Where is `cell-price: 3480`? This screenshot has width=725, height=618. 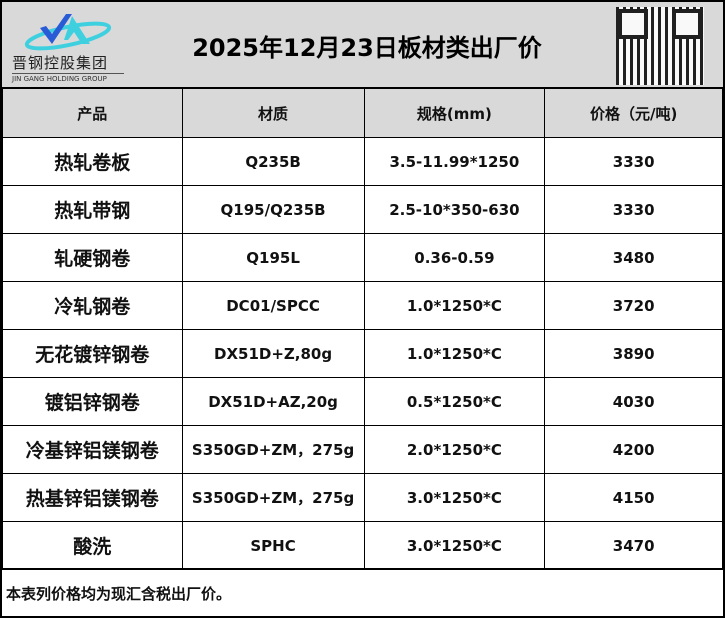 cell-price: 3480 is located at coordinates (633, 257).